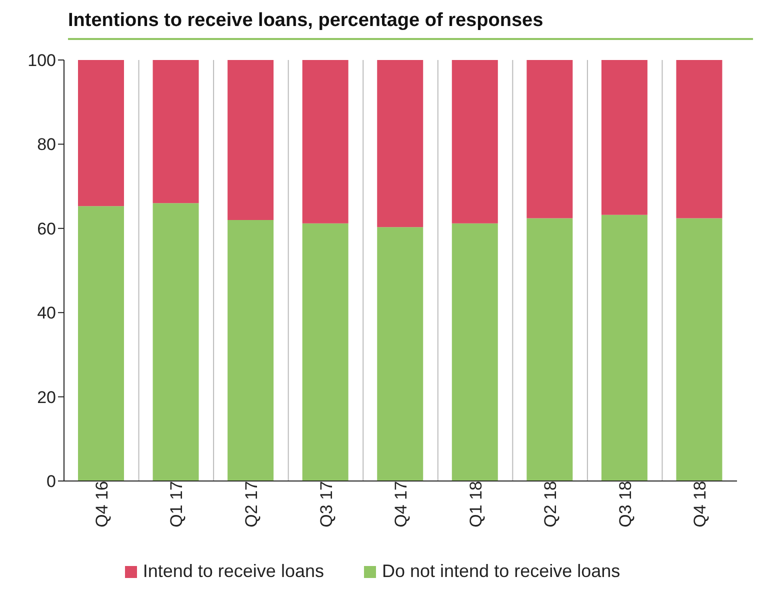 This screenshot has width=765, height=594. What do you see at coordinates (176, 504) in the screenshot?
I see `x-tick-label: Q1 17` at bounding box center [176, 504].